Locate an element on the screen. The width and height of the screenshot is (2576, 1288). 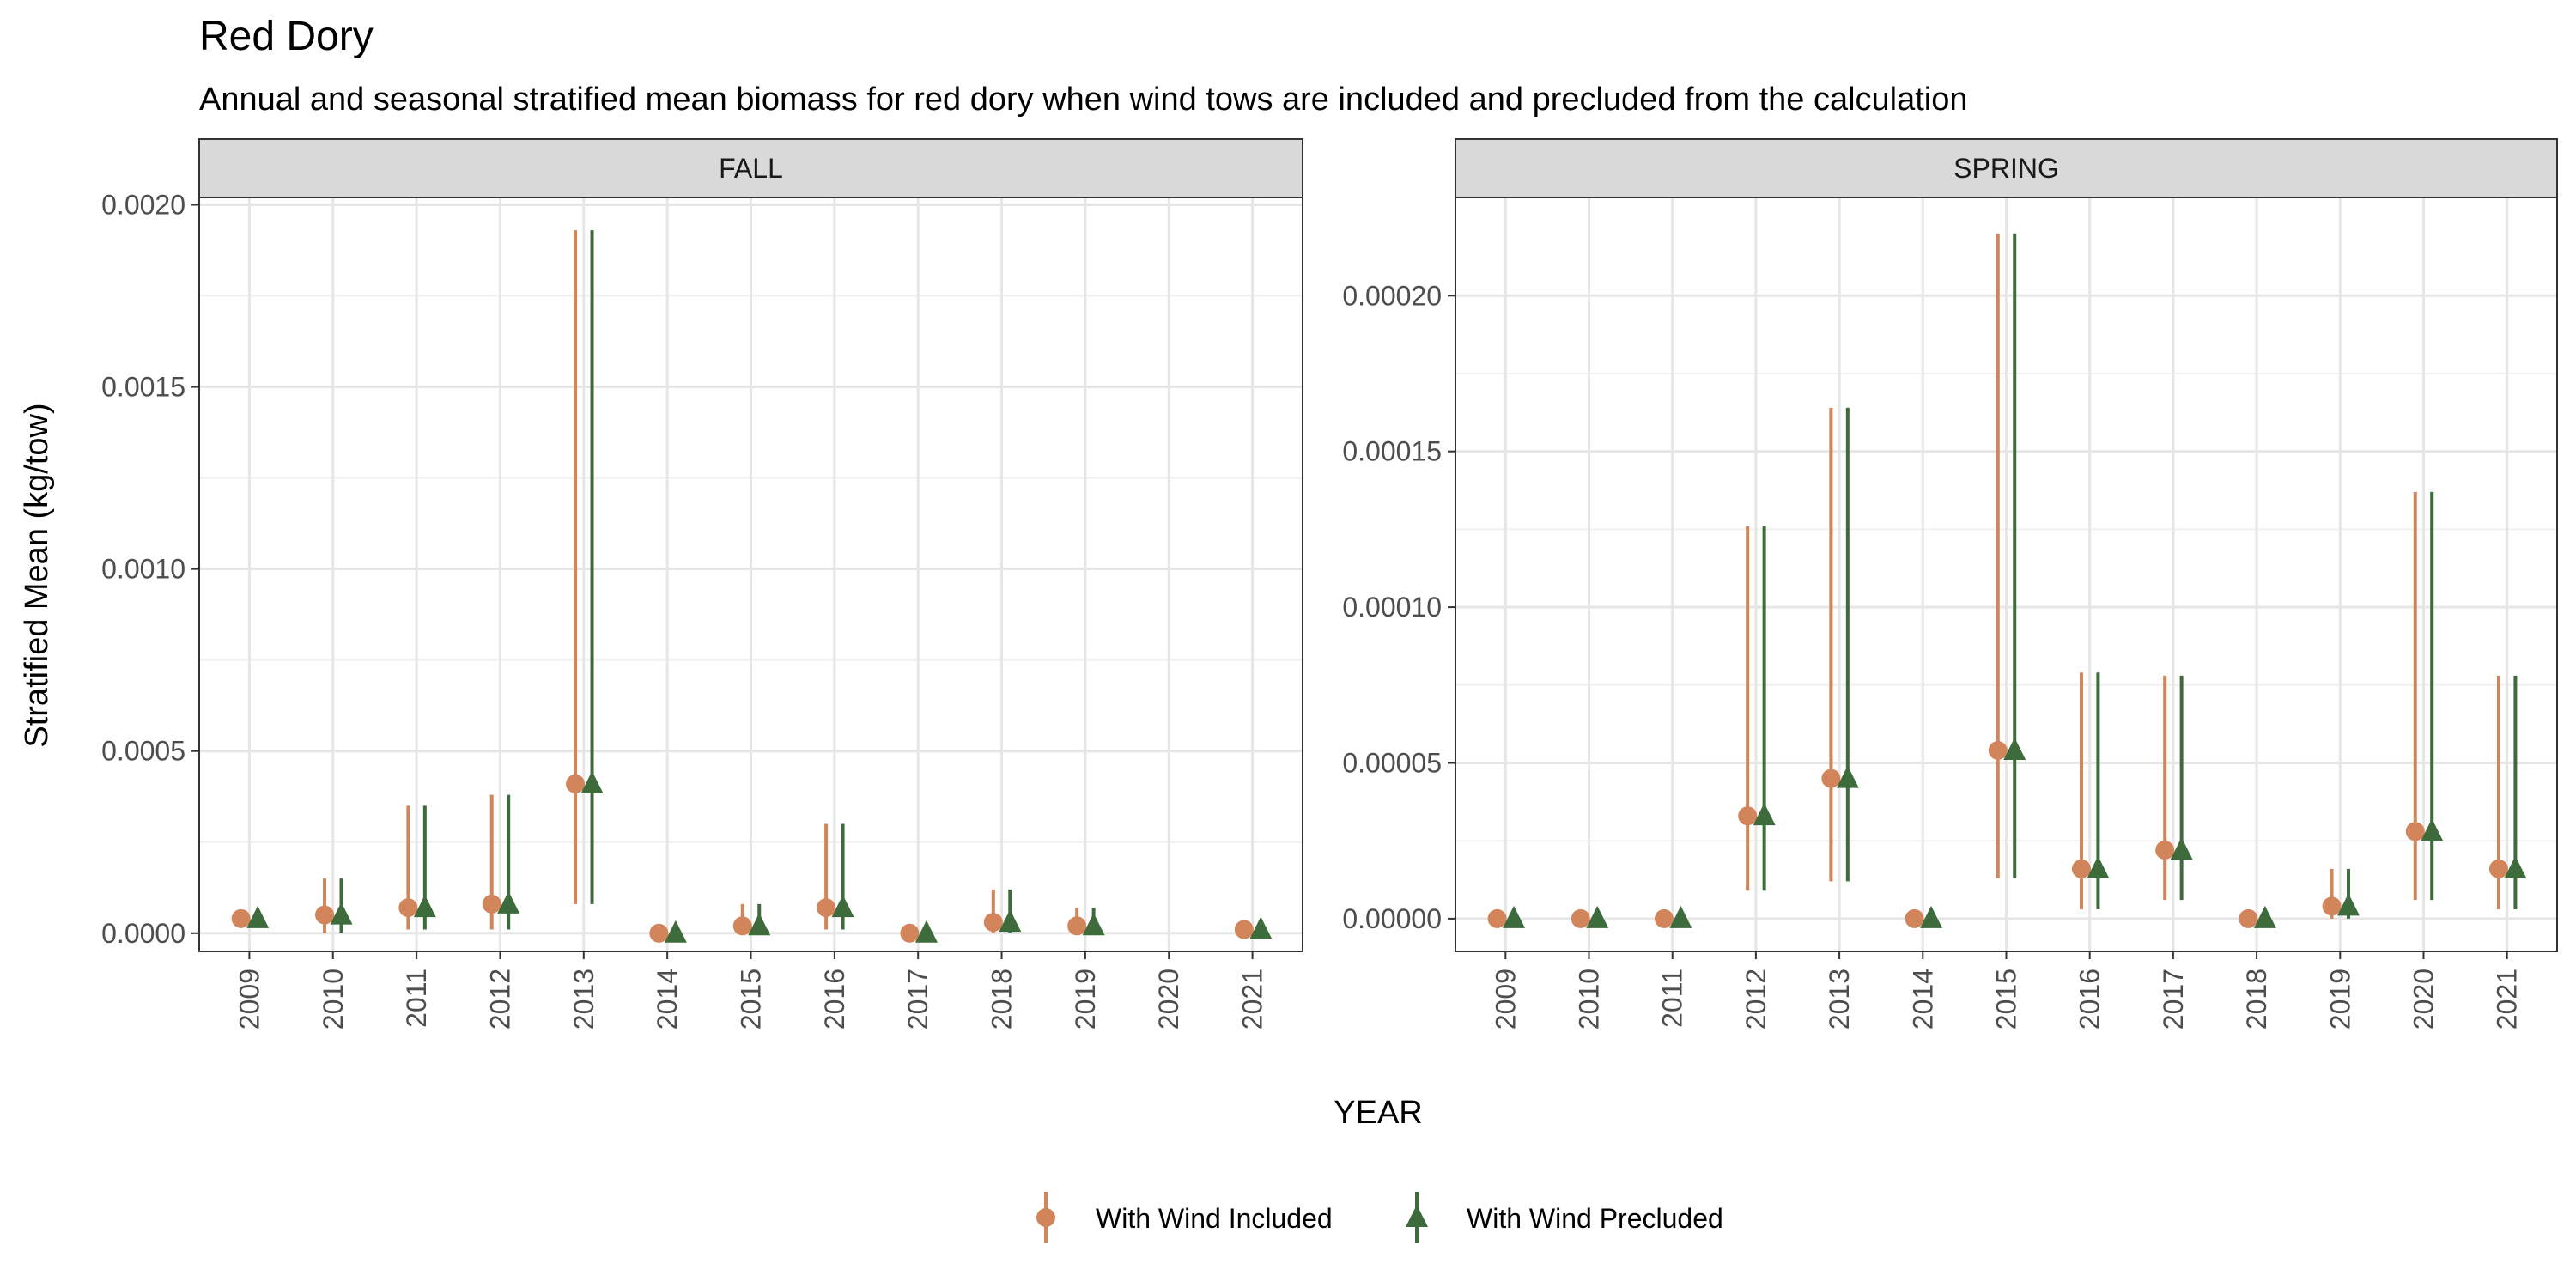
legend-item: With Wind Included is located at coordinates (1184, 1217).